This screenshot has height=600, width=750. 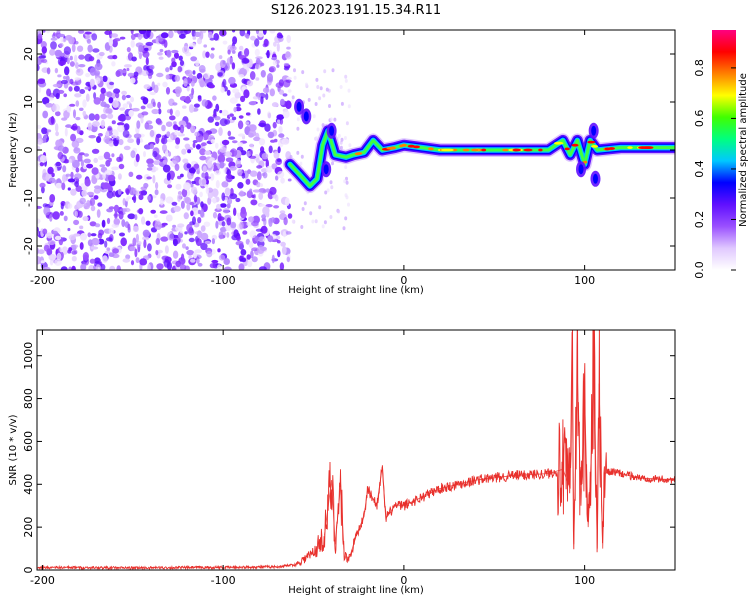 What do you see at coordinates (28, 441) in the screenshot?
I see `snr-y-tick-label: 600` at bounding box center [28, 441].